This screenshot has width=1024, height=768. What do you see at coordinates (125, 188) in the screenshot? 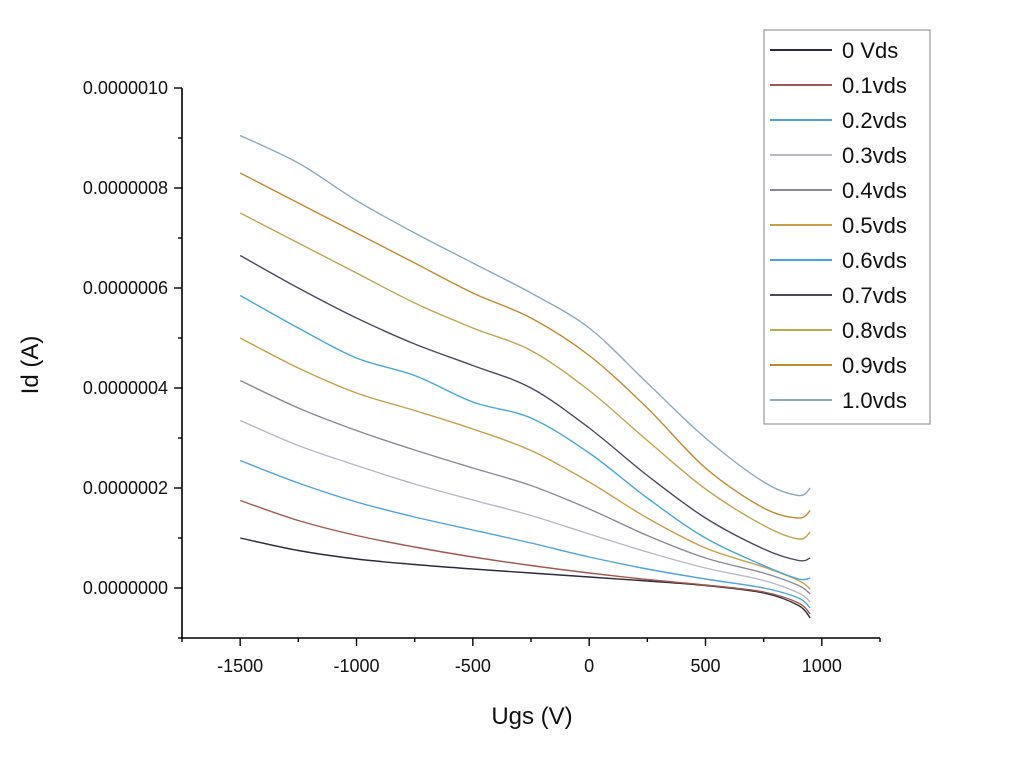
I see `y-tick-label: 0.0000008` at bounding box center [125, 188].